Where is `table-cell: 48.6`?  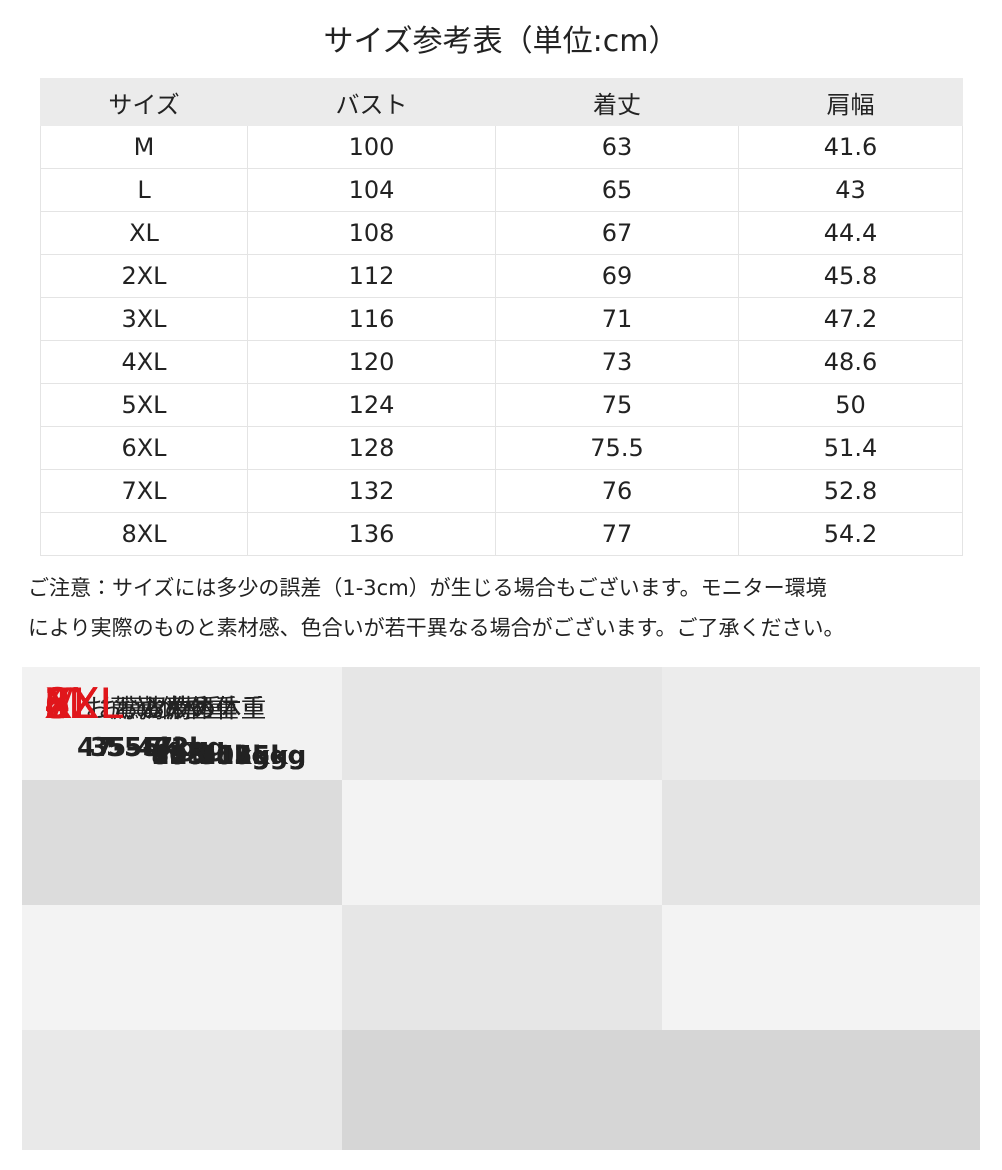
table-cell: 48.6 is located at coordinates (850, 362).